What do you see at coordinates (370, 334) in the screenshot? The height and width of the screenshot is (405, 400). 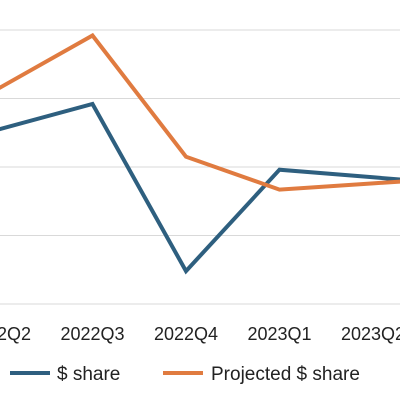 I see `x-tick-label: 2023Q2` at bounding box center [370, 334].